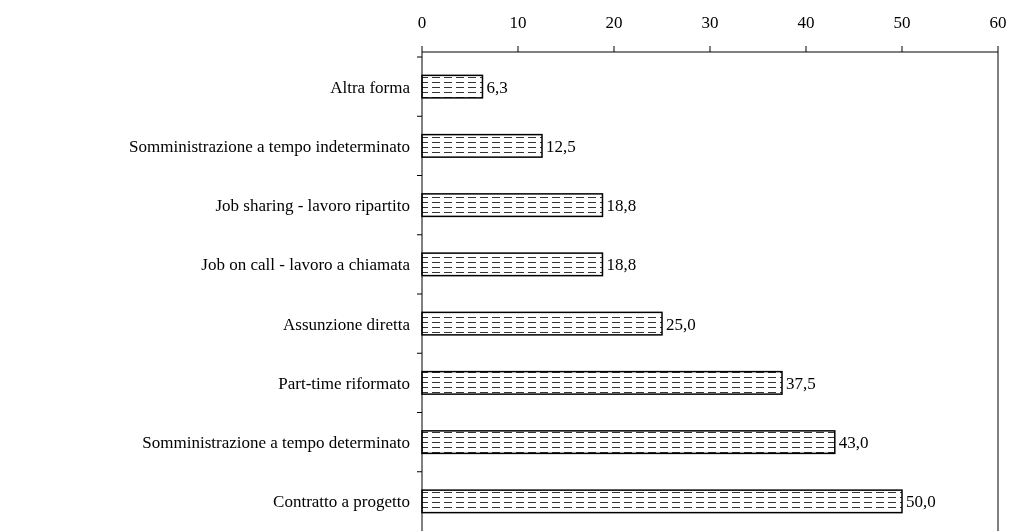 The height and width of the screenshot is (531, 1012). What do you see at coordinates (806, 22) in the screenshot?
I see `x-tick-label: 40` at bounding box center [806, 22].